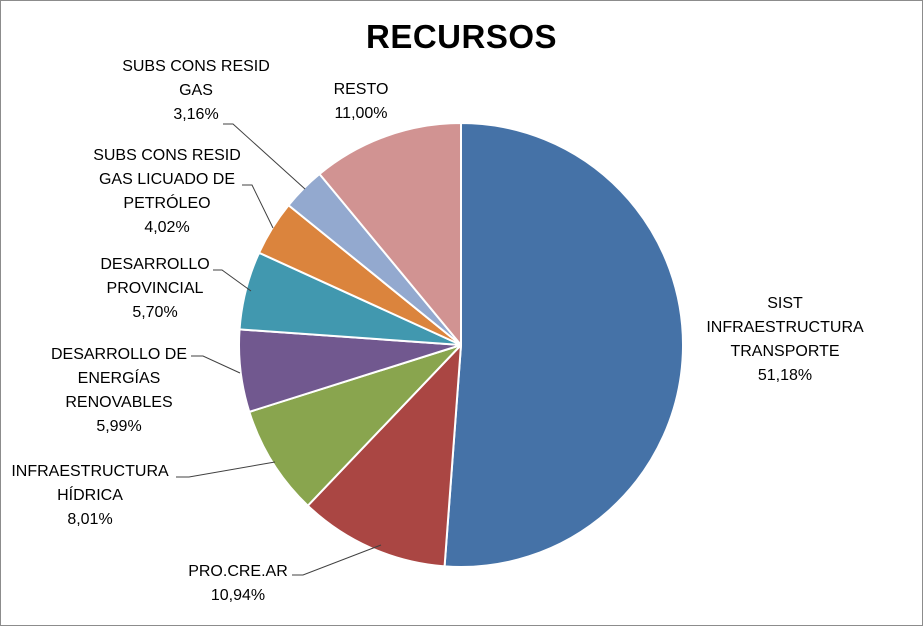 The width and height of the screenshot is (923, 626). I want to click on slice-data-label: PRO.CRE.AR 10,94%, so click(238, 584).